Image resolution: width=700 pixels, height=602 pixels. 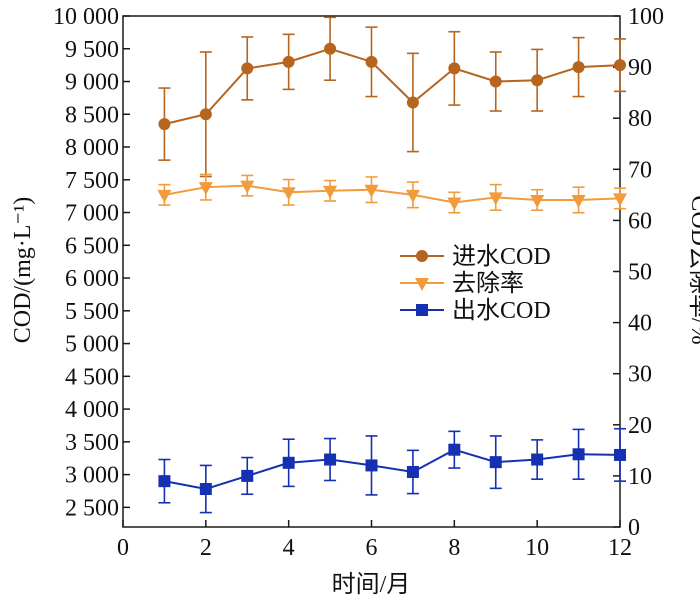 I want to click on x-tick-label: 8, so click(x=454, y=548).